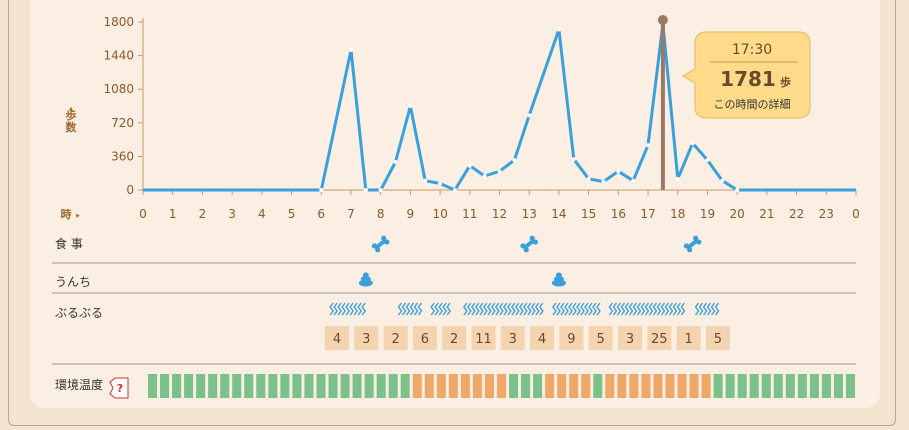 Image resolution: width=909 pixels, height=430 pixels. Describe the element at coordinates (71, 109) in the screenshot. I see `y-axis-arrow: ▲` at that location.